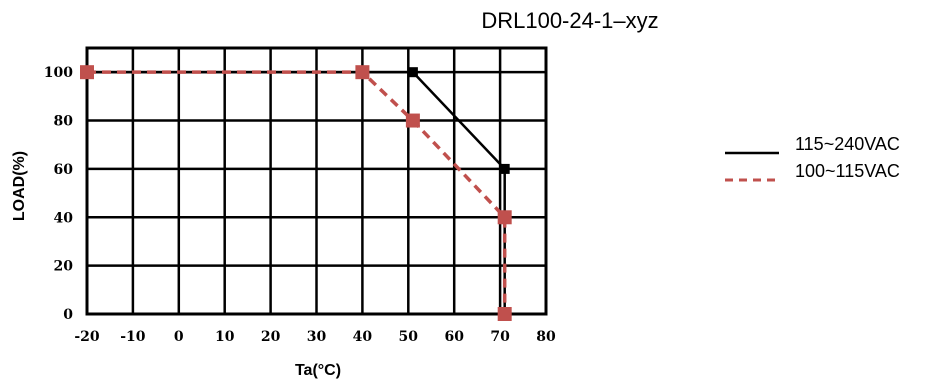  I want to click on y-tick-label: 60, so click(64, 170).